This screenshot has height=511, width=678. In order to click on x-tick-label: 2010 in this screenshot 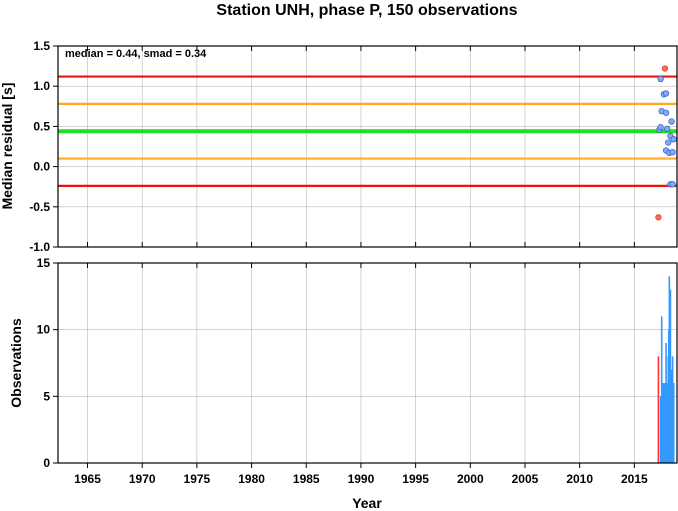, I will do `click(579, 479)`.